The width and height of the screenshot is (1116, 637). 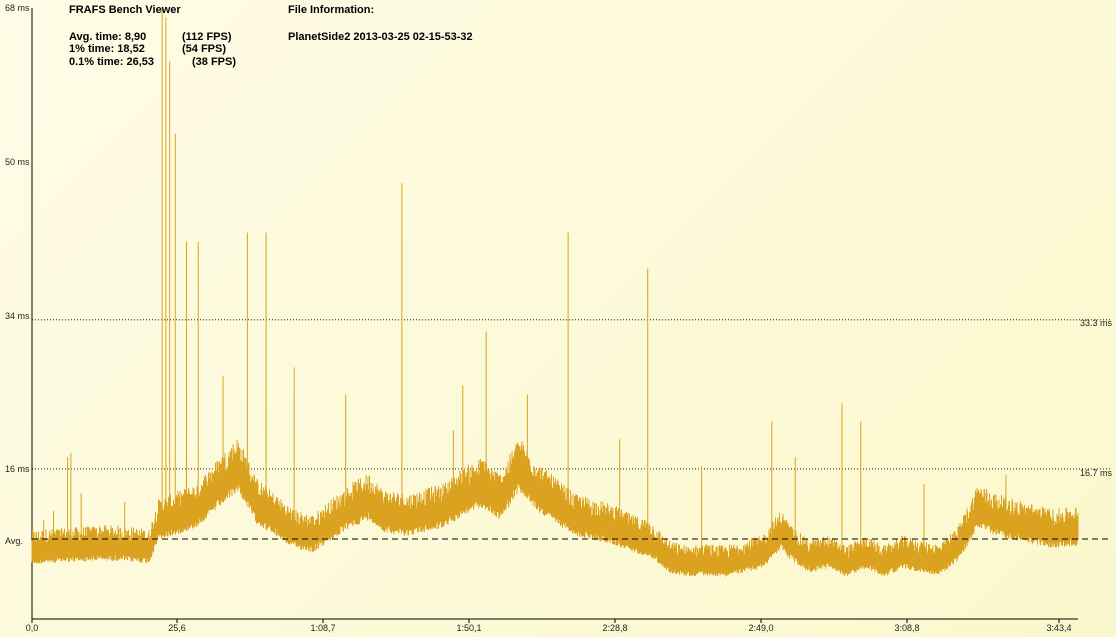 I want to click on x-tick-label: 3:43,4, so click(x=1059, y=628).